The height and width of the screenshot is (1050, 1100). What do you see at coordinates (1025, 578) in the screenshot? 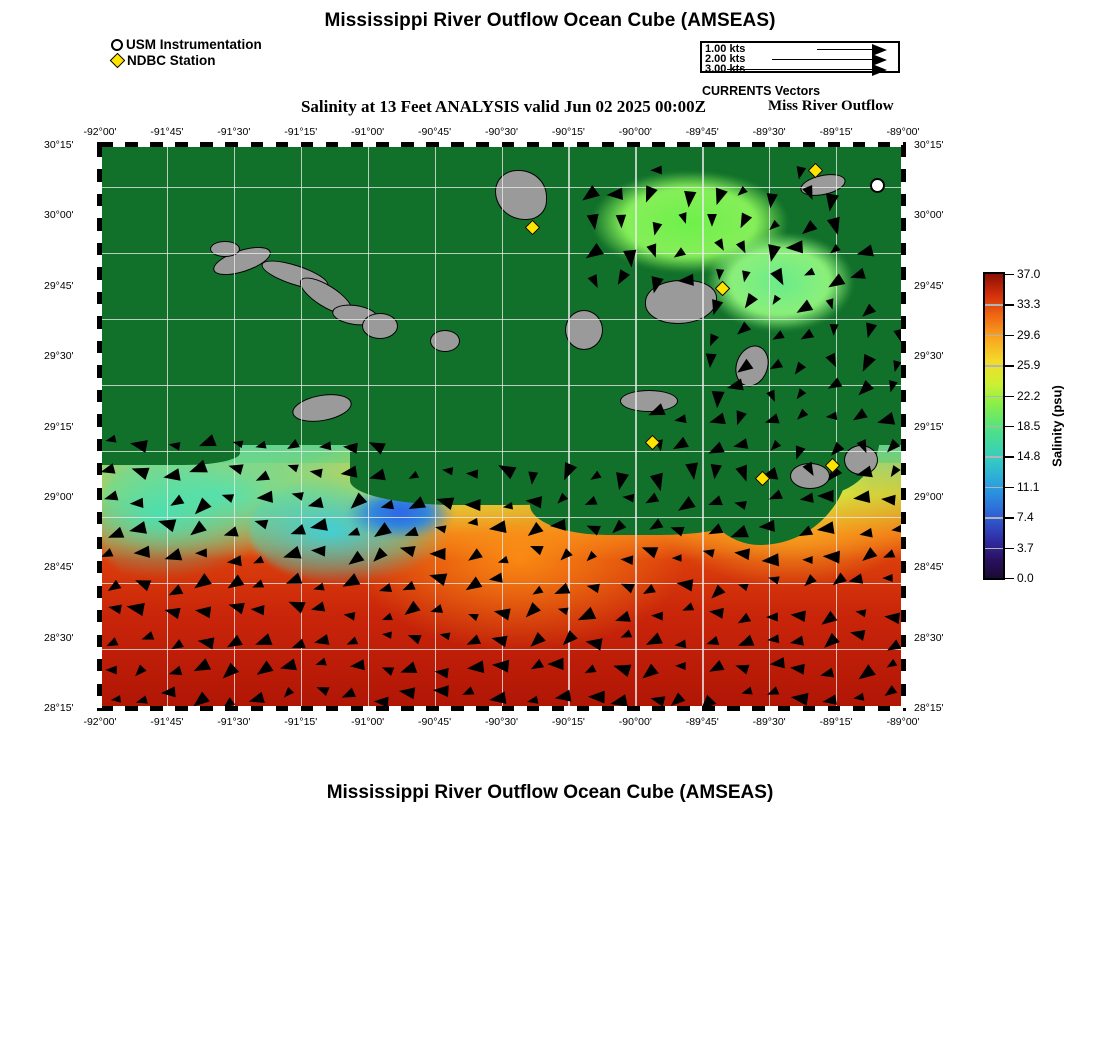
I see `colorbar-tick-label: 0.0` at bounding box center [1025, 578].